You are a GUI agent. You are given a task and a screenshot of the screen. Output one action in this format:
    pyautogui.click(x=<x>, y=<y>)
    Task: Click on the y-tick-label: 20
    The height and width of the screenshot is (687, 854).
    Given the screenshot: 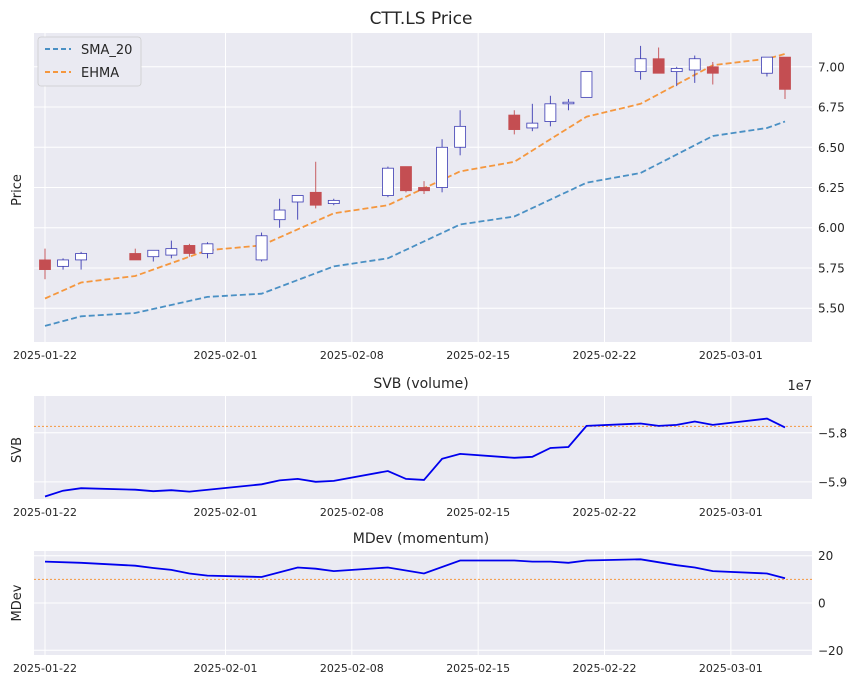 What is the action you would take?
    pyautogui.click(x=825, y=556)
    